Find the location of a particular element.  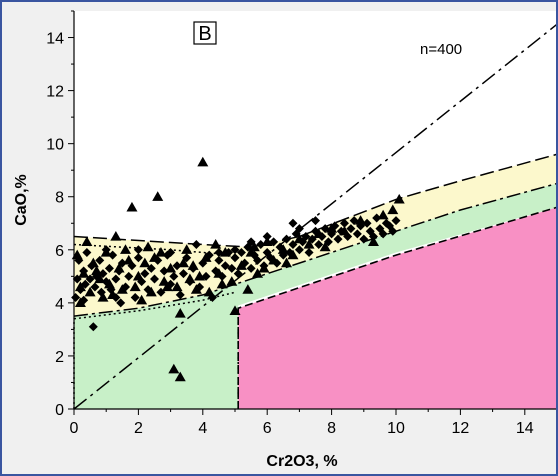

x-tick-label: 10 is located at coordinates (396, 428).